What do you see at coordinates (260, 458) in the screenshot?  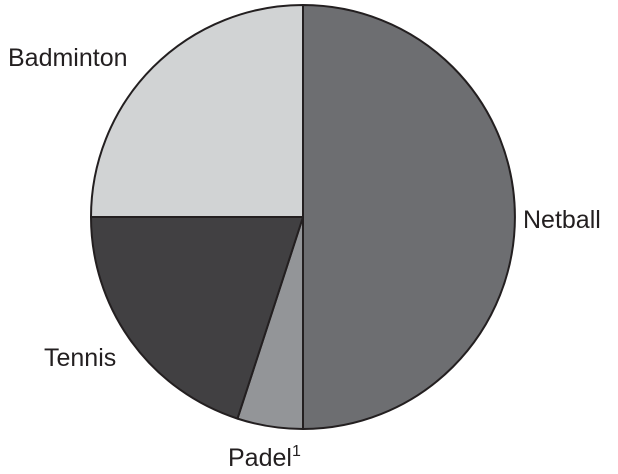 I see `slice-label-padel-text: Padel` at bounding box center [260, 458].